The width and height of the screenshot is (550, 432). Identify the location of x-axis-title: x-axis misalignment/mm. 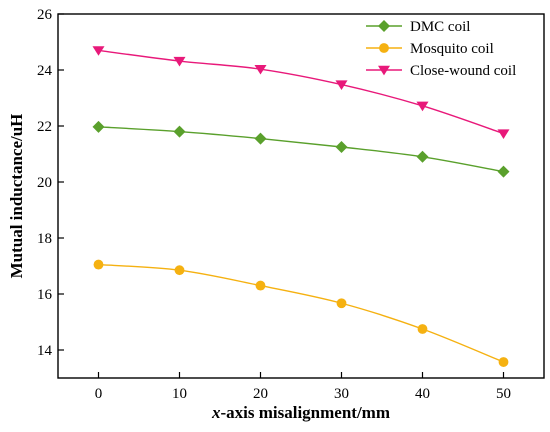
(300, 412).